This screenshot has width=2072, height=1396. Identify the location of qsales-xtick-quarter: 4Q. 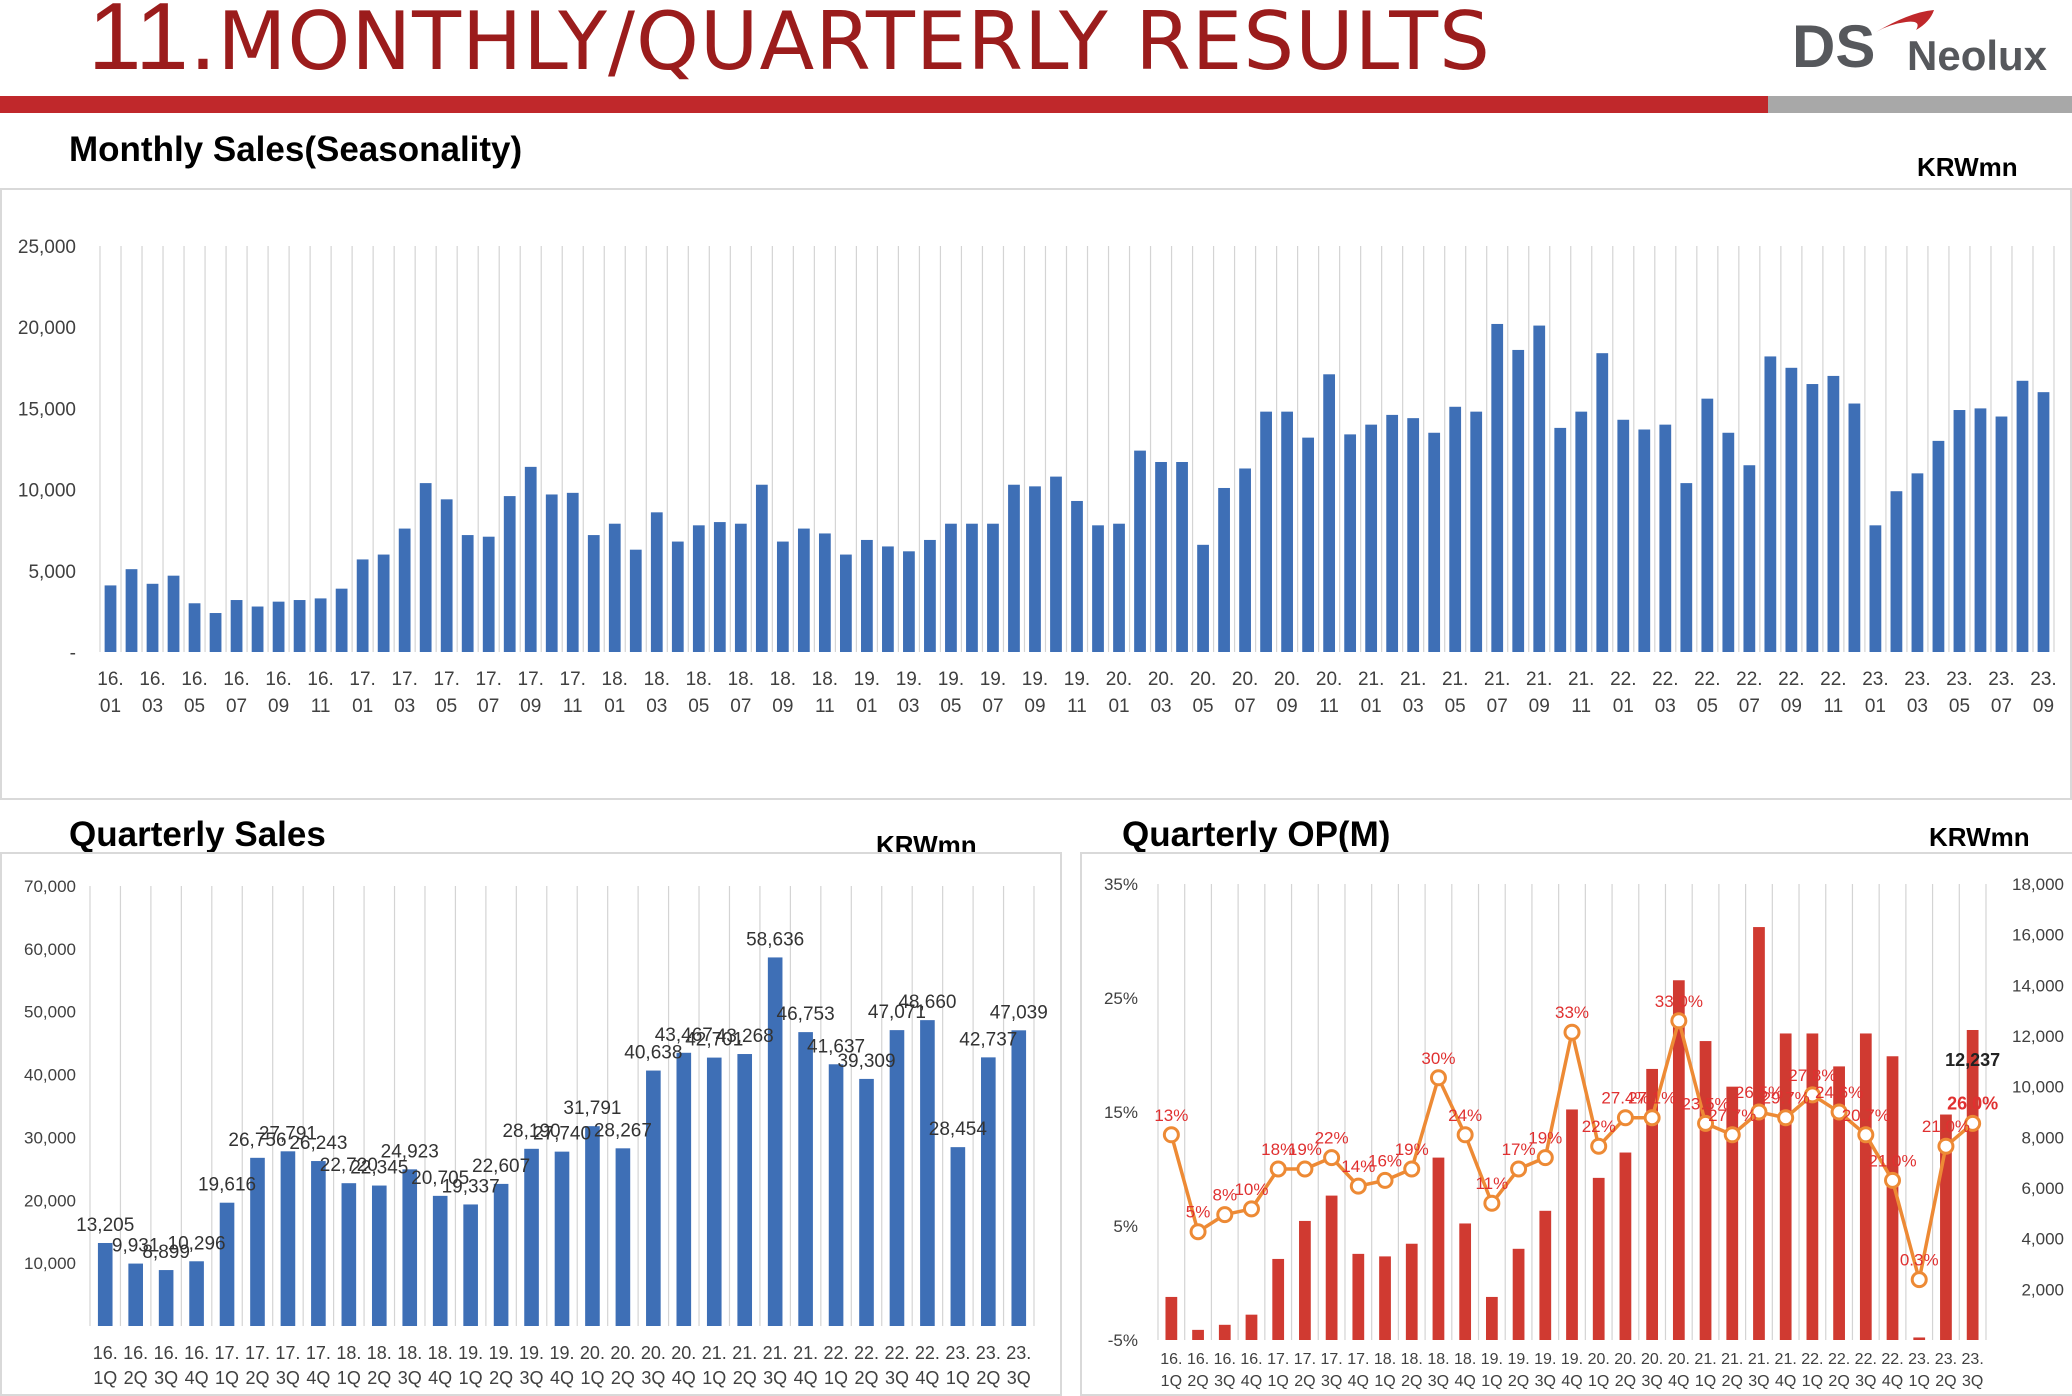
(318, 1378).